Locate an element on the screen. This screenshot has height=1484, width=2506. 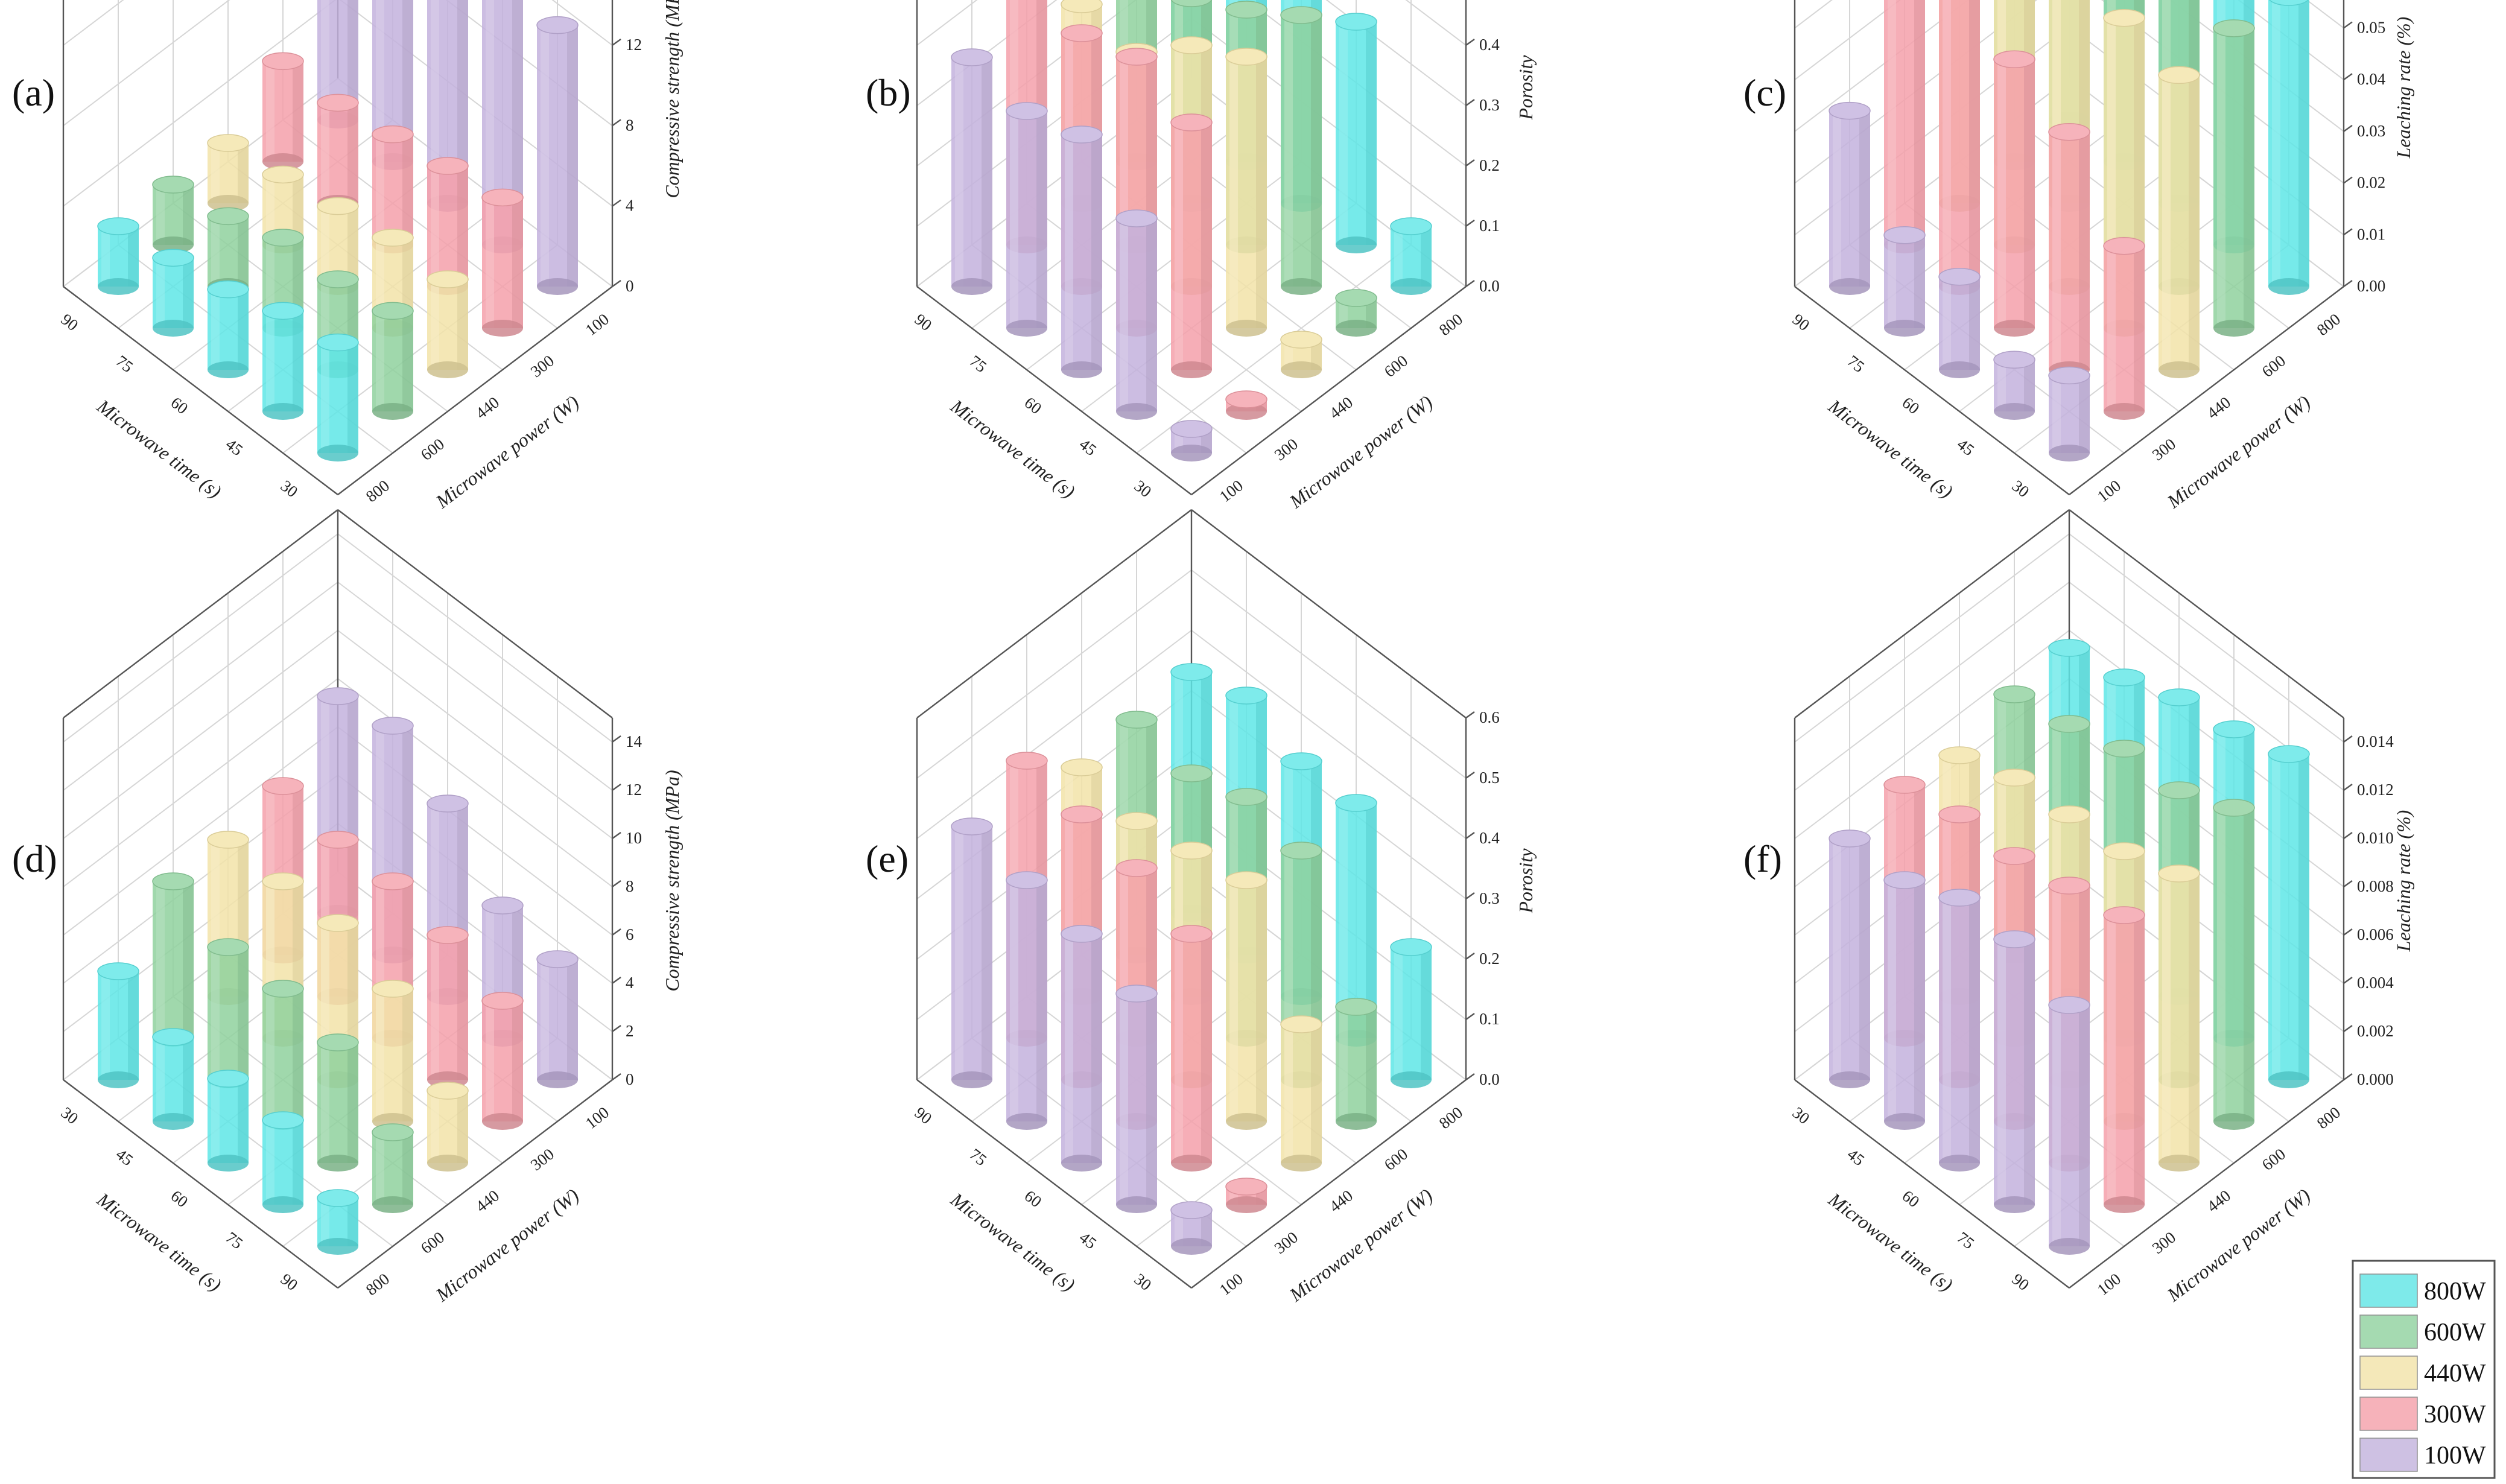
z-tick-label: 8 is located at coordinates (630, 125).